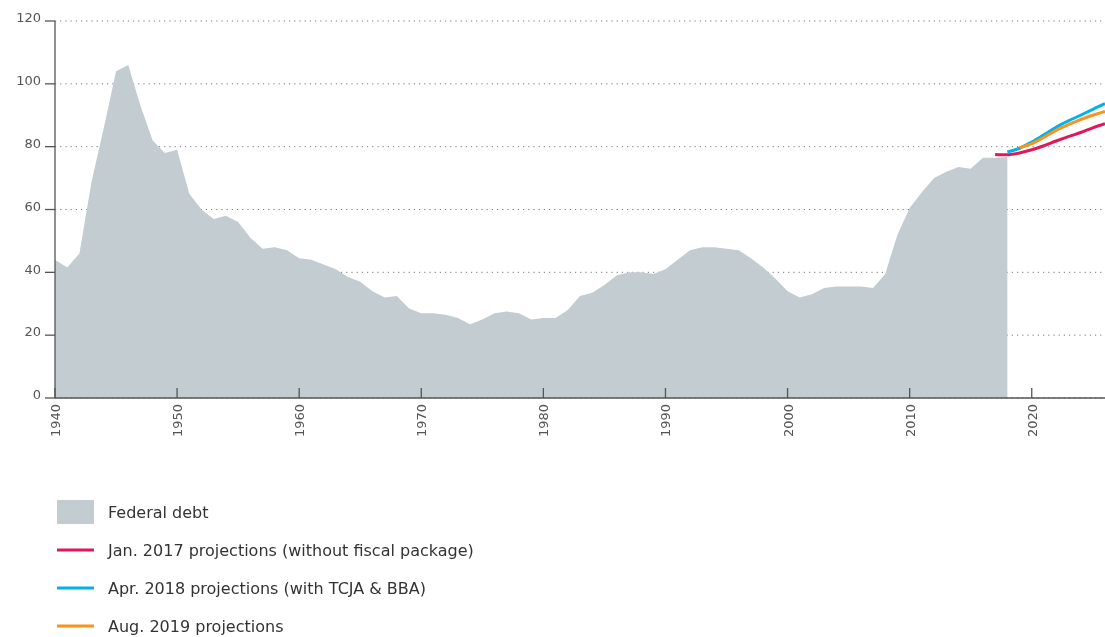  What do you see at coordinates (910, 421) in the screenshot?
I see `x-tick-label: 2010` at bounding box center [910, 421].